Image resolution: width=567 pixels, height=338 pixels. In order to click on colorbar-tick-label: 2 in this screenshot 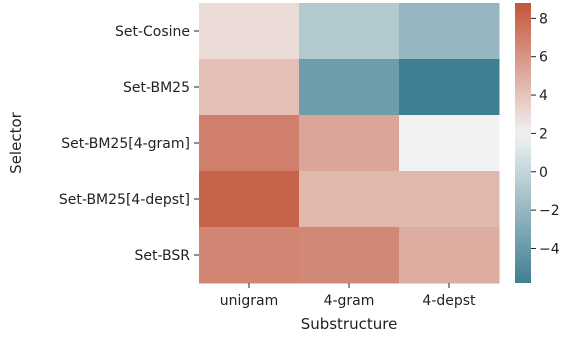, I will do `click(543, 134)`.